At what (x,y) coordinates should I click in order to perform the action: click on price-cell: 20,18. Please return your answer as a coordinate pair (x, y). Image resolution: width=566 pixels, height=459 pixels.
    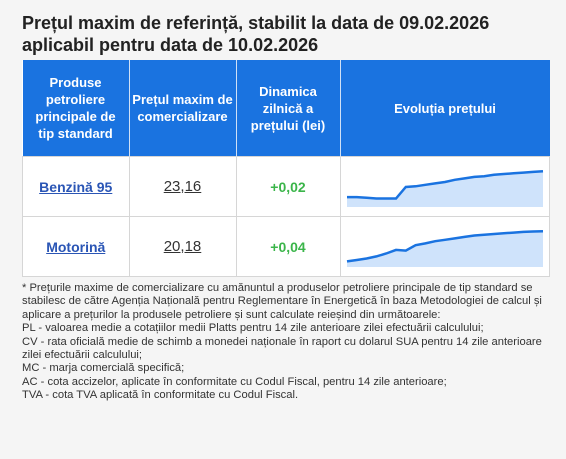
    Looking at the image, I should click on (183, 246).